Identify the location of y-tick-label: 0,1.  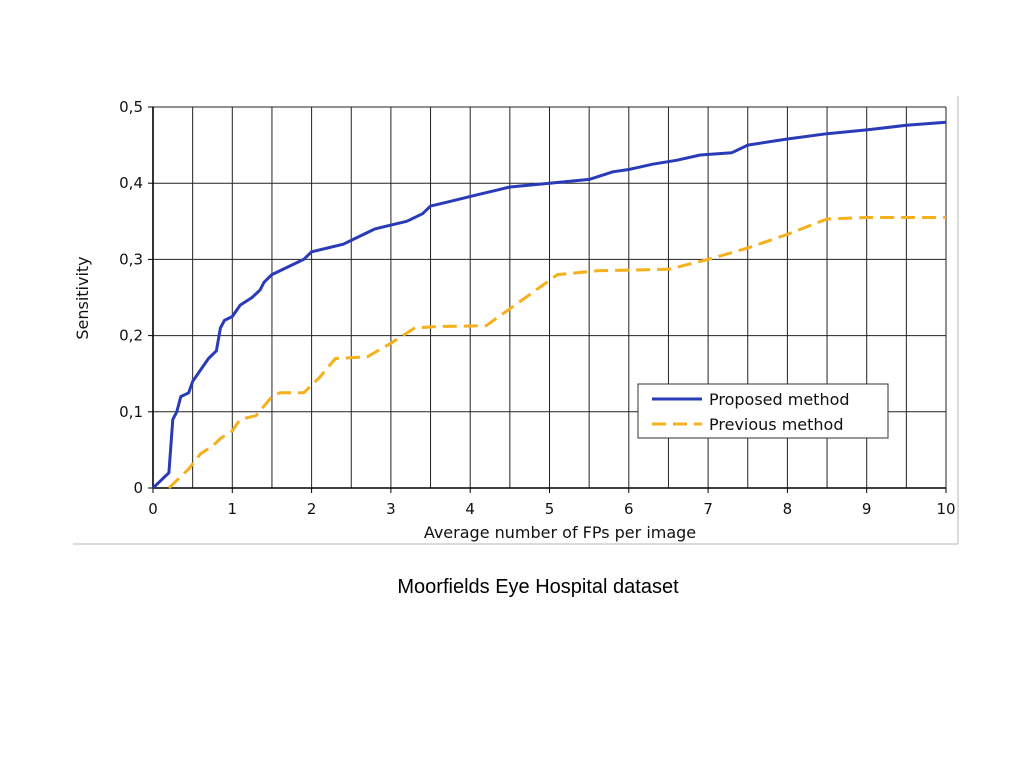
(131, 412).